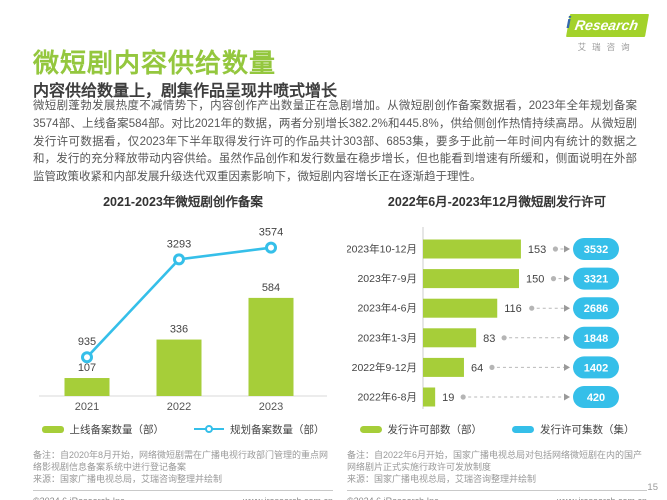 This screenshot has width=667, height=500. What do you see at coordinates (442, 479) in the screenshot?
I see `right-chart-source: 来源：国家广播电视总局，艾瑞咨询整理并绘制` at bounding box center [442, 479].